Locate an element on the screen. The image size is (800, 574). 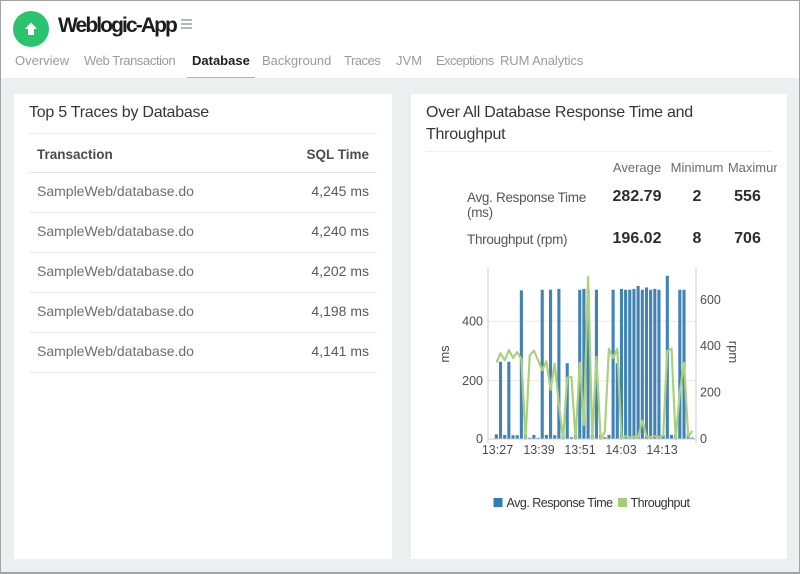
svg-text: 14:03 is located at coordinates (620, 450).